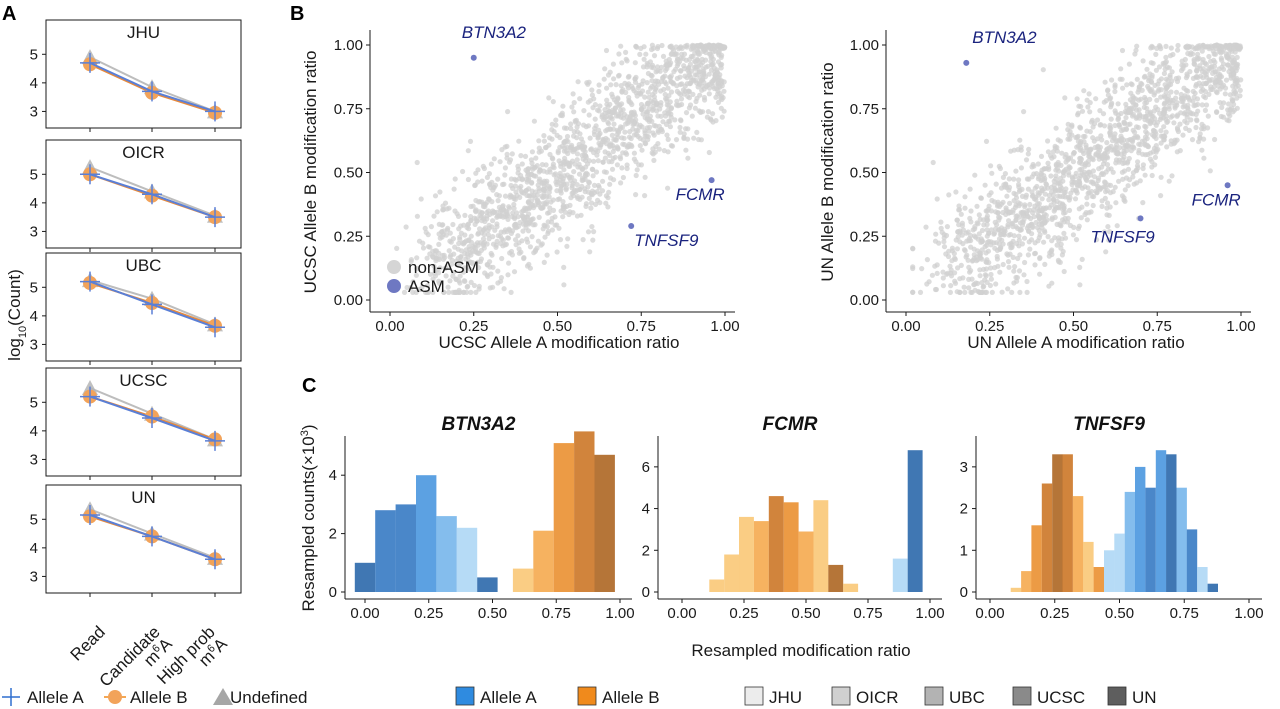 The width and height of the screenshot is (1280, 709). Describe the element at coordinates (1022, 696) in the screenshot. I see `center-swatch-ucsc` at that location.